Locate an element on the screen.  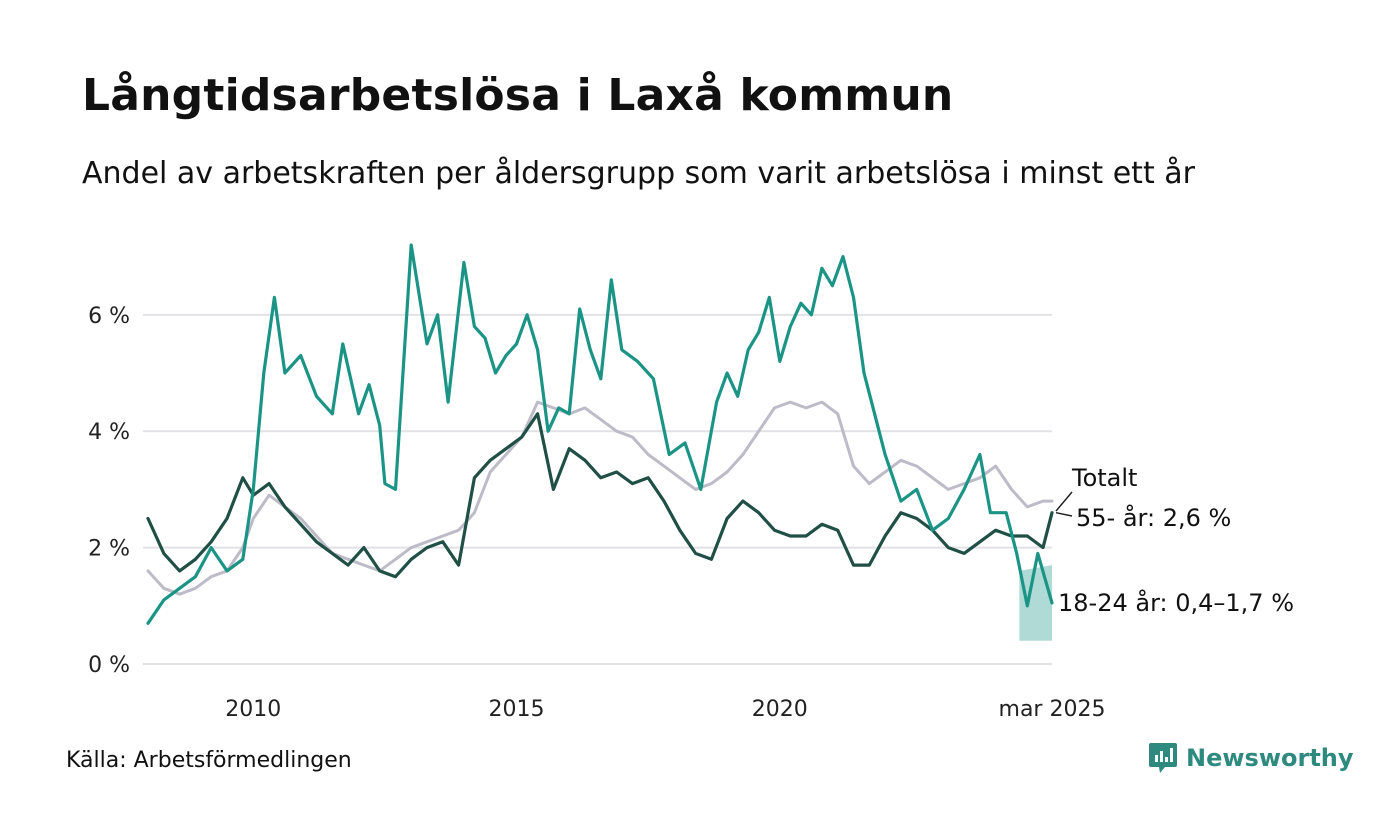
band-layer is located at coordinates (1035, 603).